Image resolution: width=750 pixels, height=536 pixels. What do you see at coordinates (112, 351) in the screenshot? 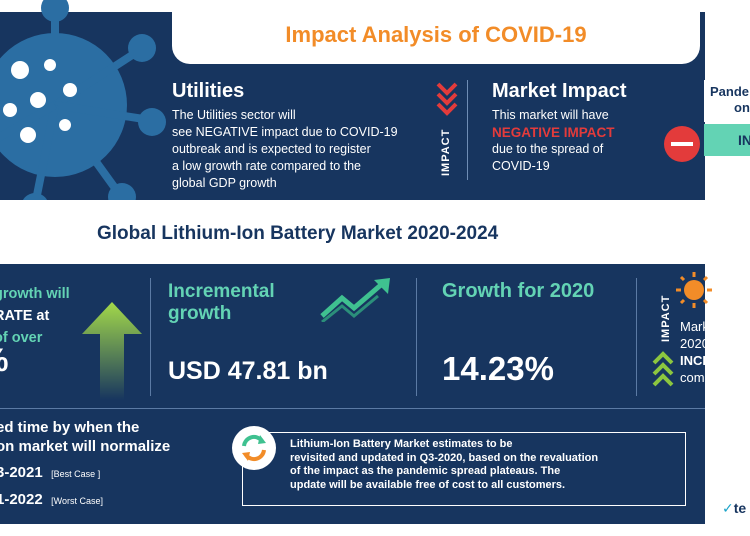
I see `up-arrow-icon` at bounding box center [112, 351].